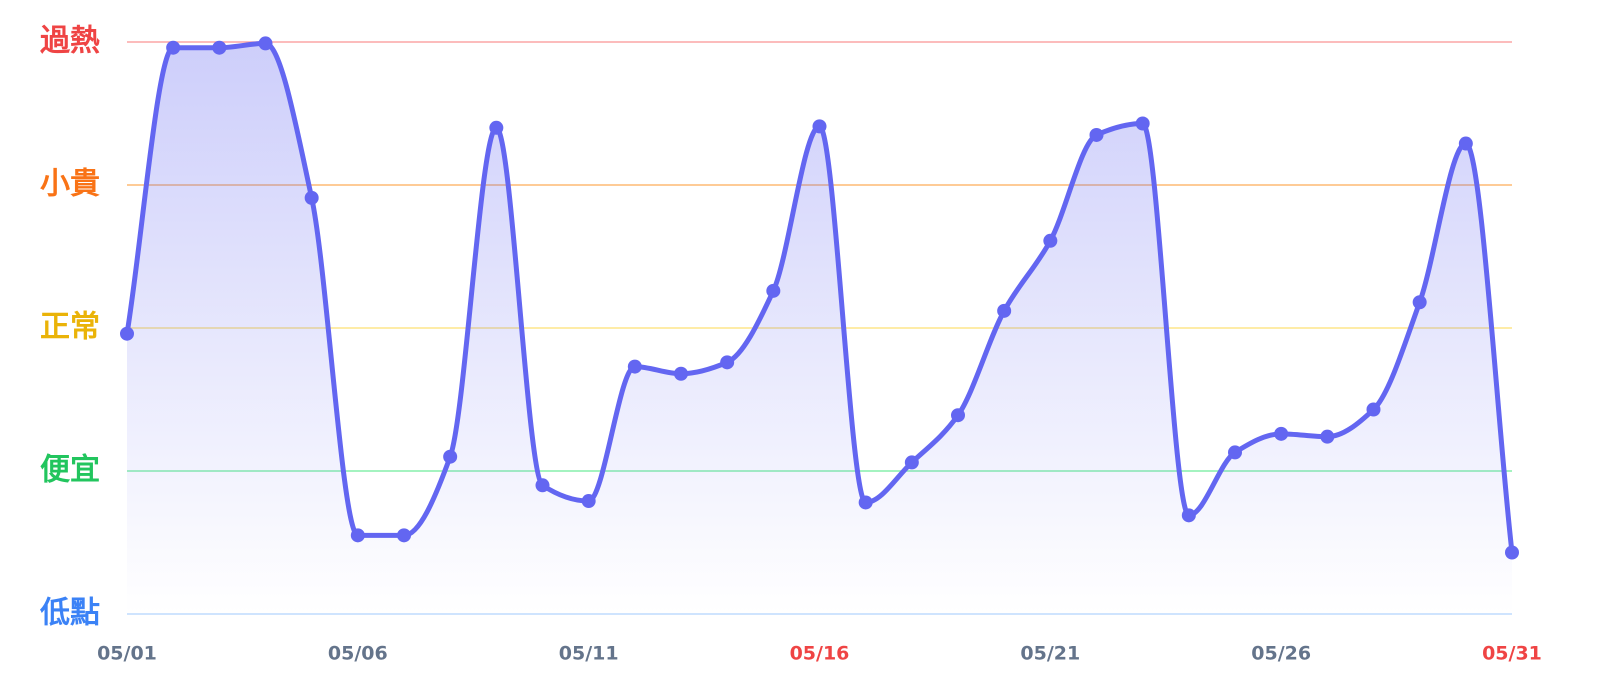  I want to click on x-tick-label: 05/06, so click(358, 654).